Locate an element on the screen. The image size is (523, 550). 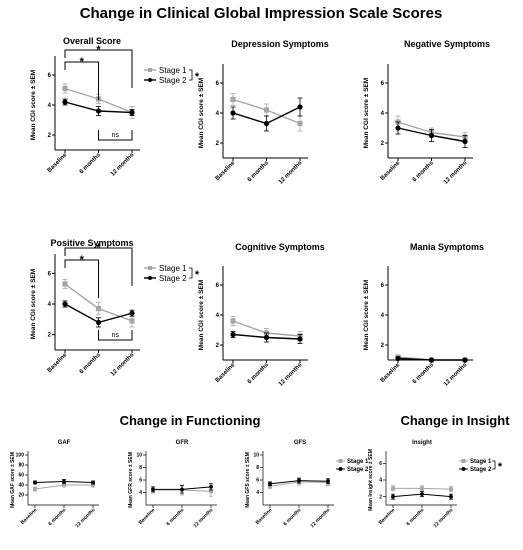
chart-title: GAF is located at coordinates (64, 443).